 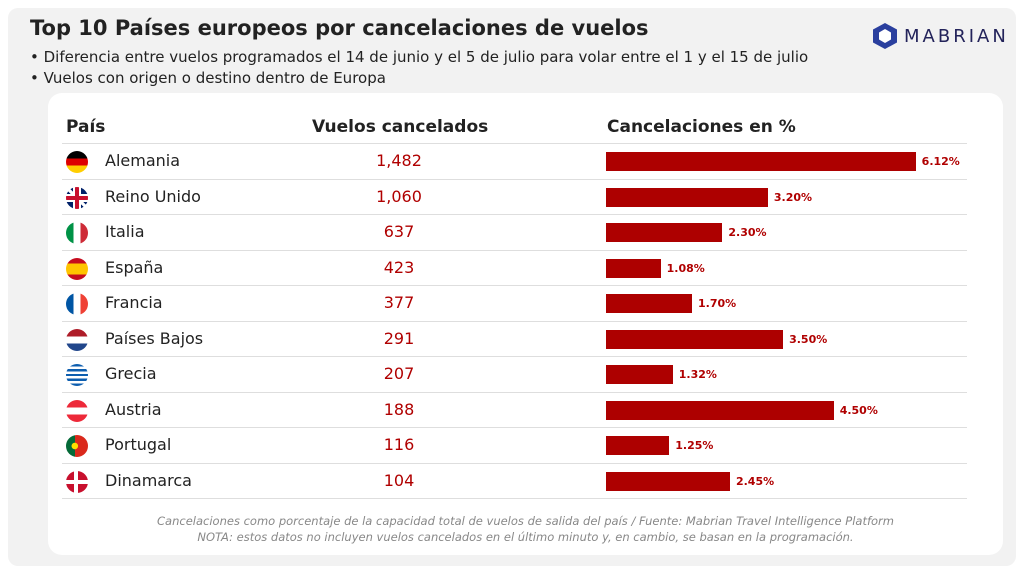 What do you see at coordinates (77, 446) in the screenshot?
I see `flag-pt-icon` at bounding box center [77, 446].